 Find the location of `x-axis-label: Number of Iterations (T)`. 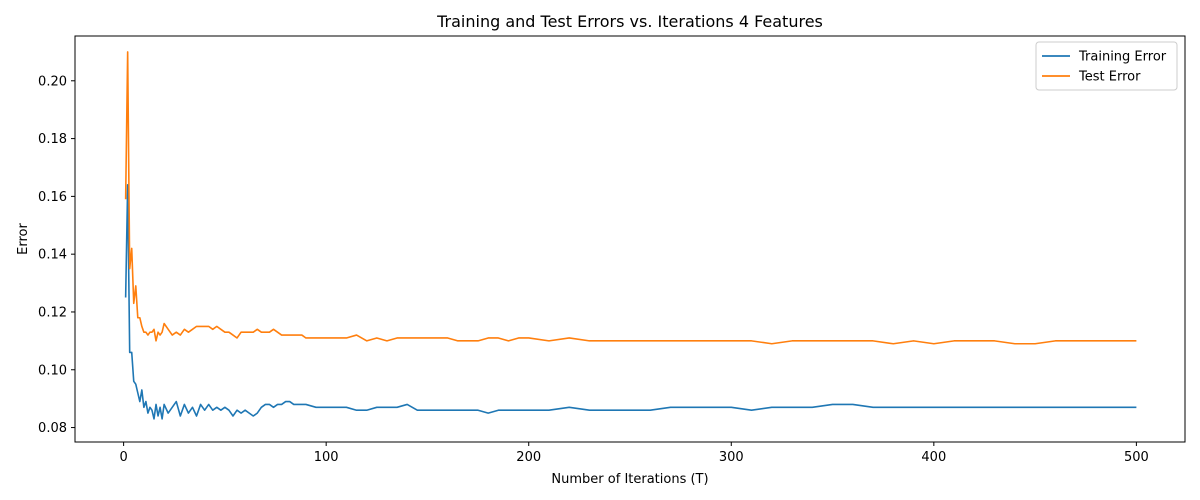

x-axis-label: Number of Iterations (T) is located at coordinates (629, 479).